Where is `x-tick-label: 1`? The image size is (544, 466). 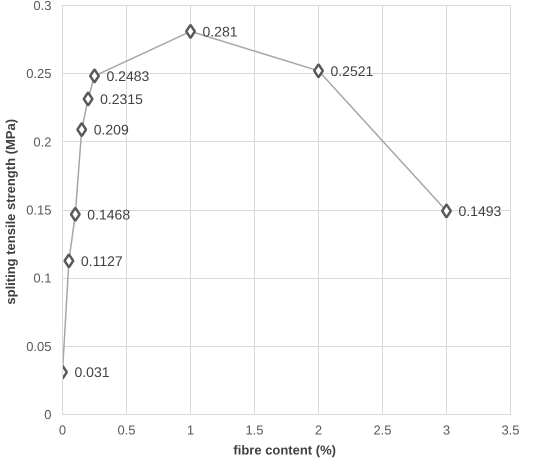 x-tick-label: 1 is located at coordinates (190, 430).